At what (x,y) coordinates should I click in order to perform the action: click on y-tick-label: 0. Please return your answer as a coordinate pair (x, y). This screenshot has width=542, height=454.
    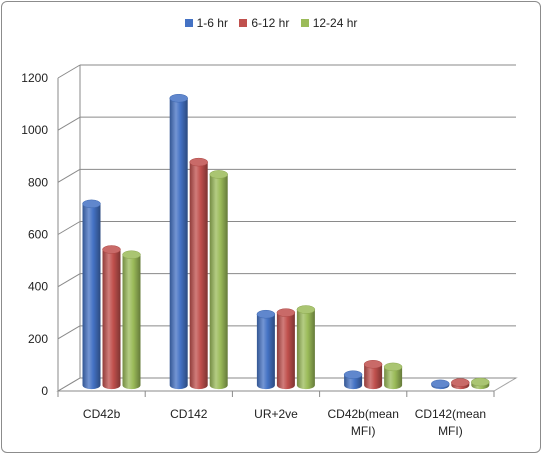
    Looking at the image, I should click on (44, 391).